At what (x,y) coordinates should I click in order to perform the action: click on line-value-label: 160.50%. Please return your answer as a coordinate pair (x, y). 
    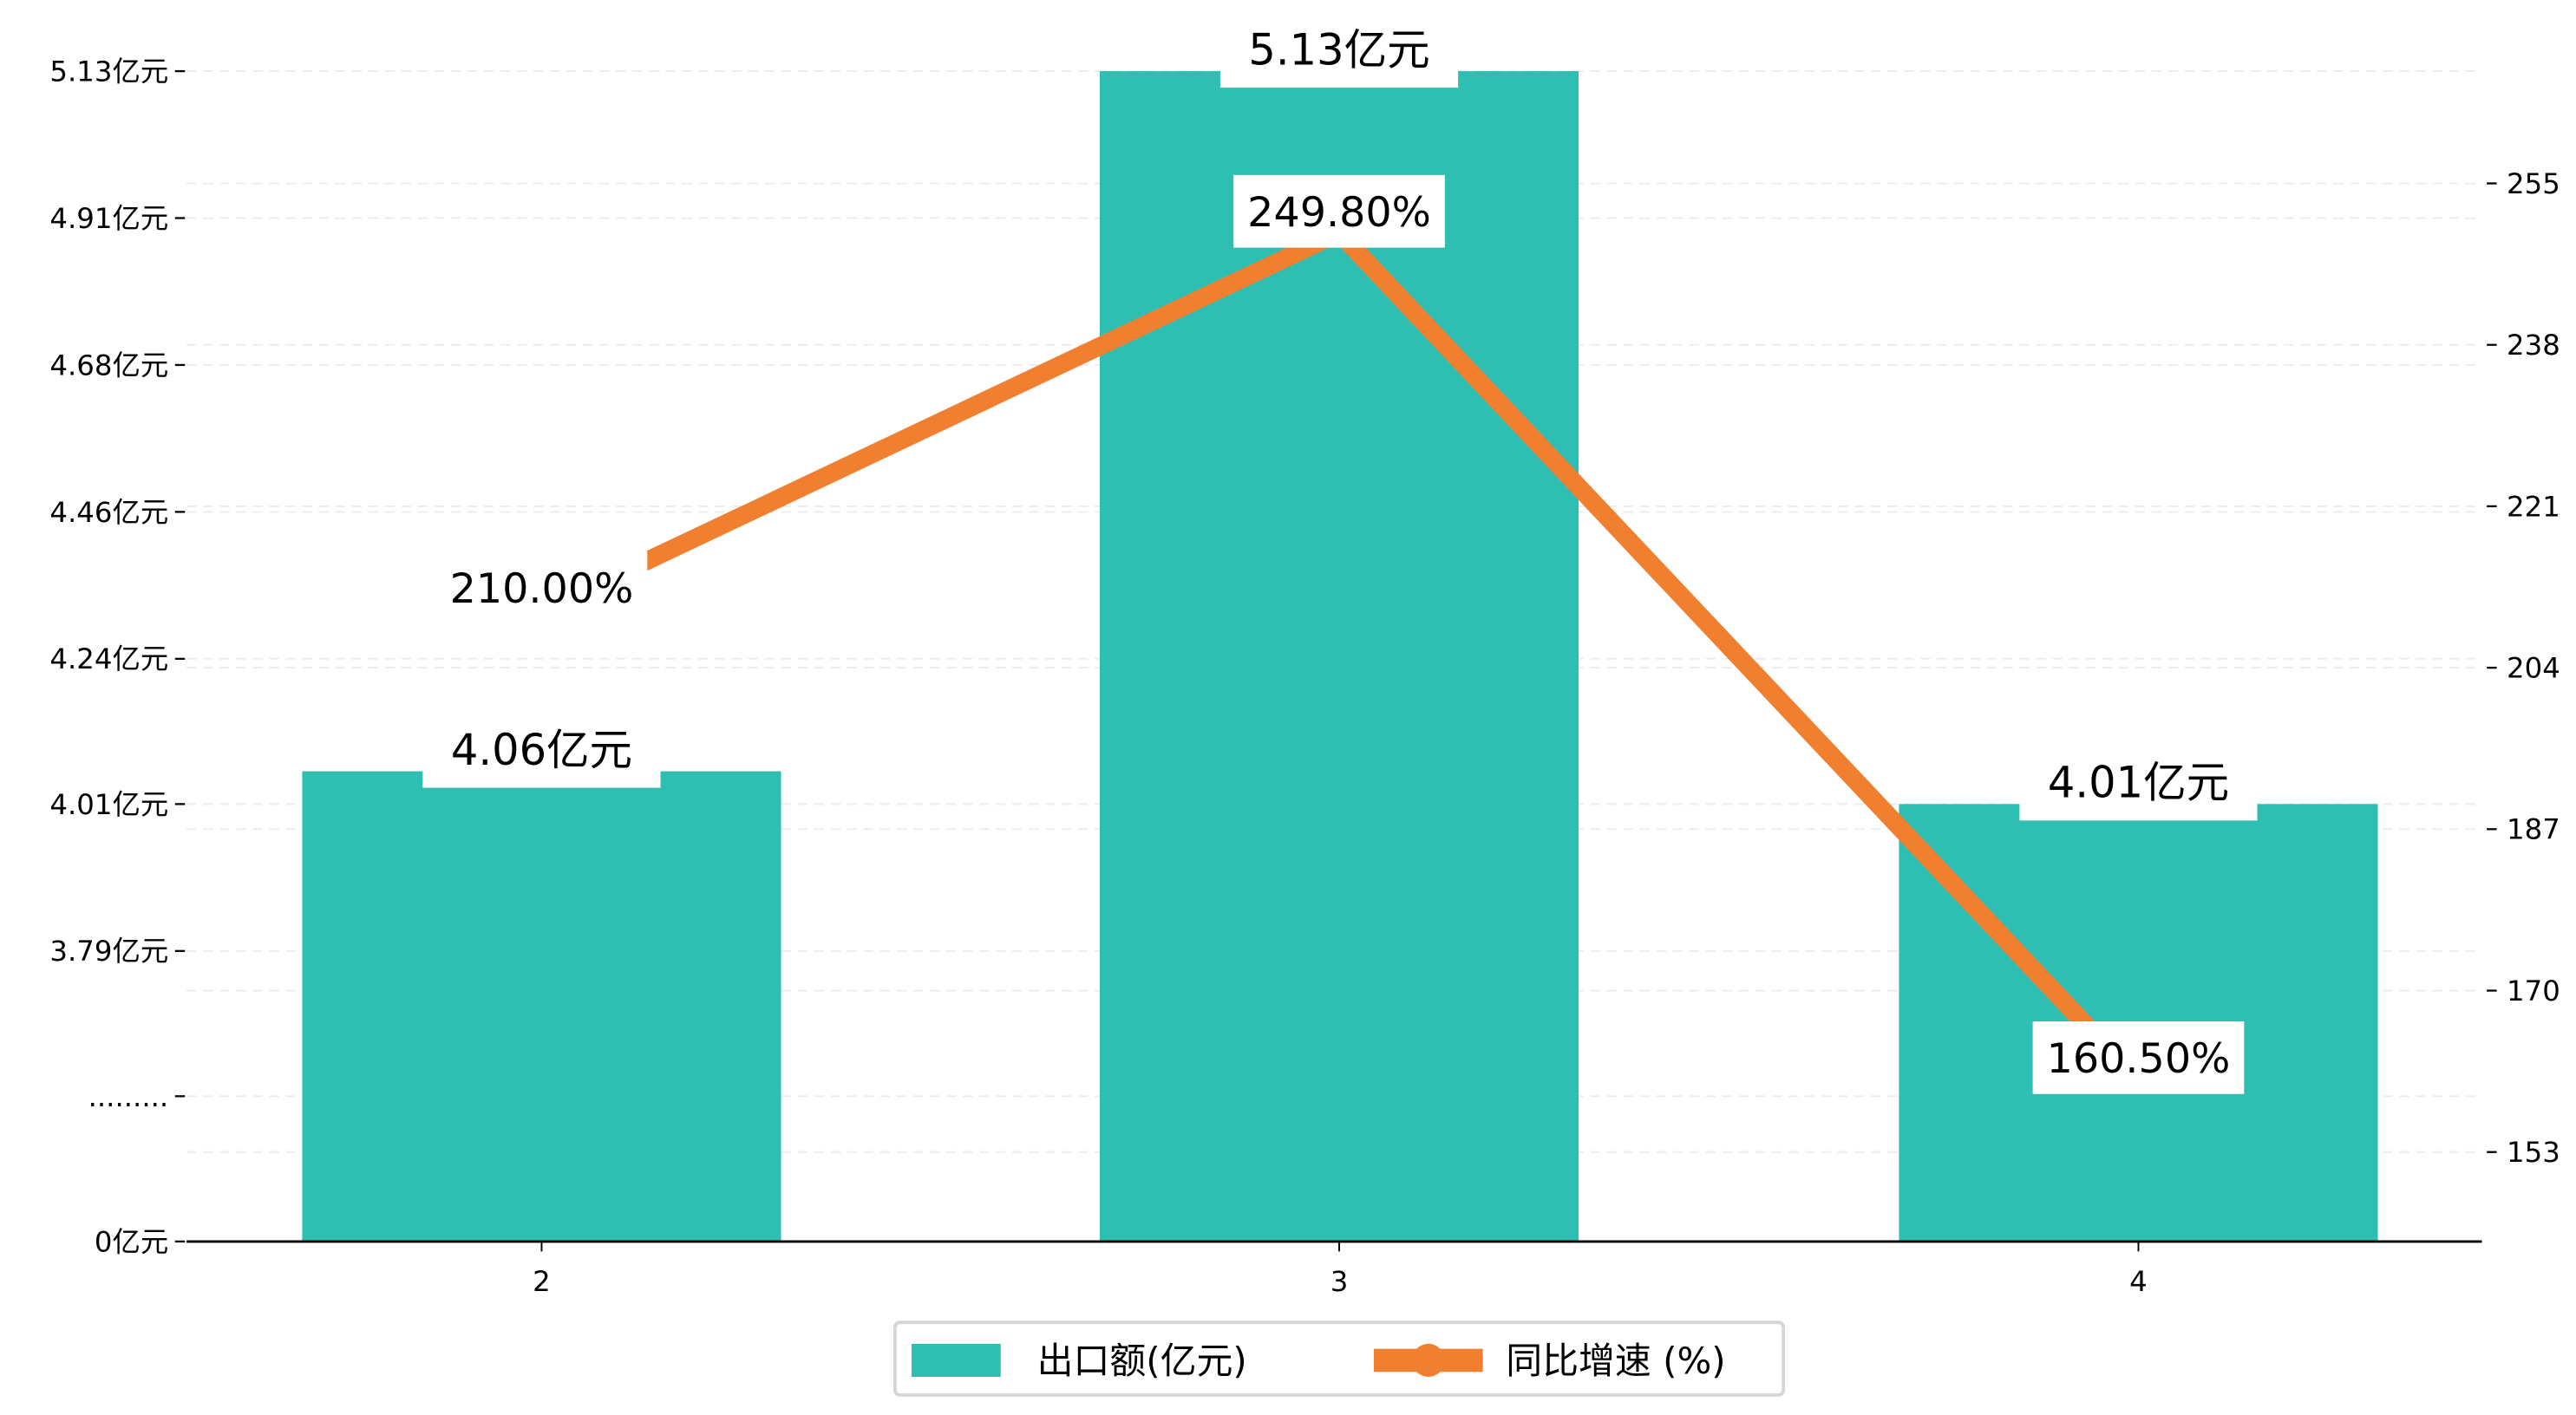
    Looking at the image, I should click on (2139, 1059).